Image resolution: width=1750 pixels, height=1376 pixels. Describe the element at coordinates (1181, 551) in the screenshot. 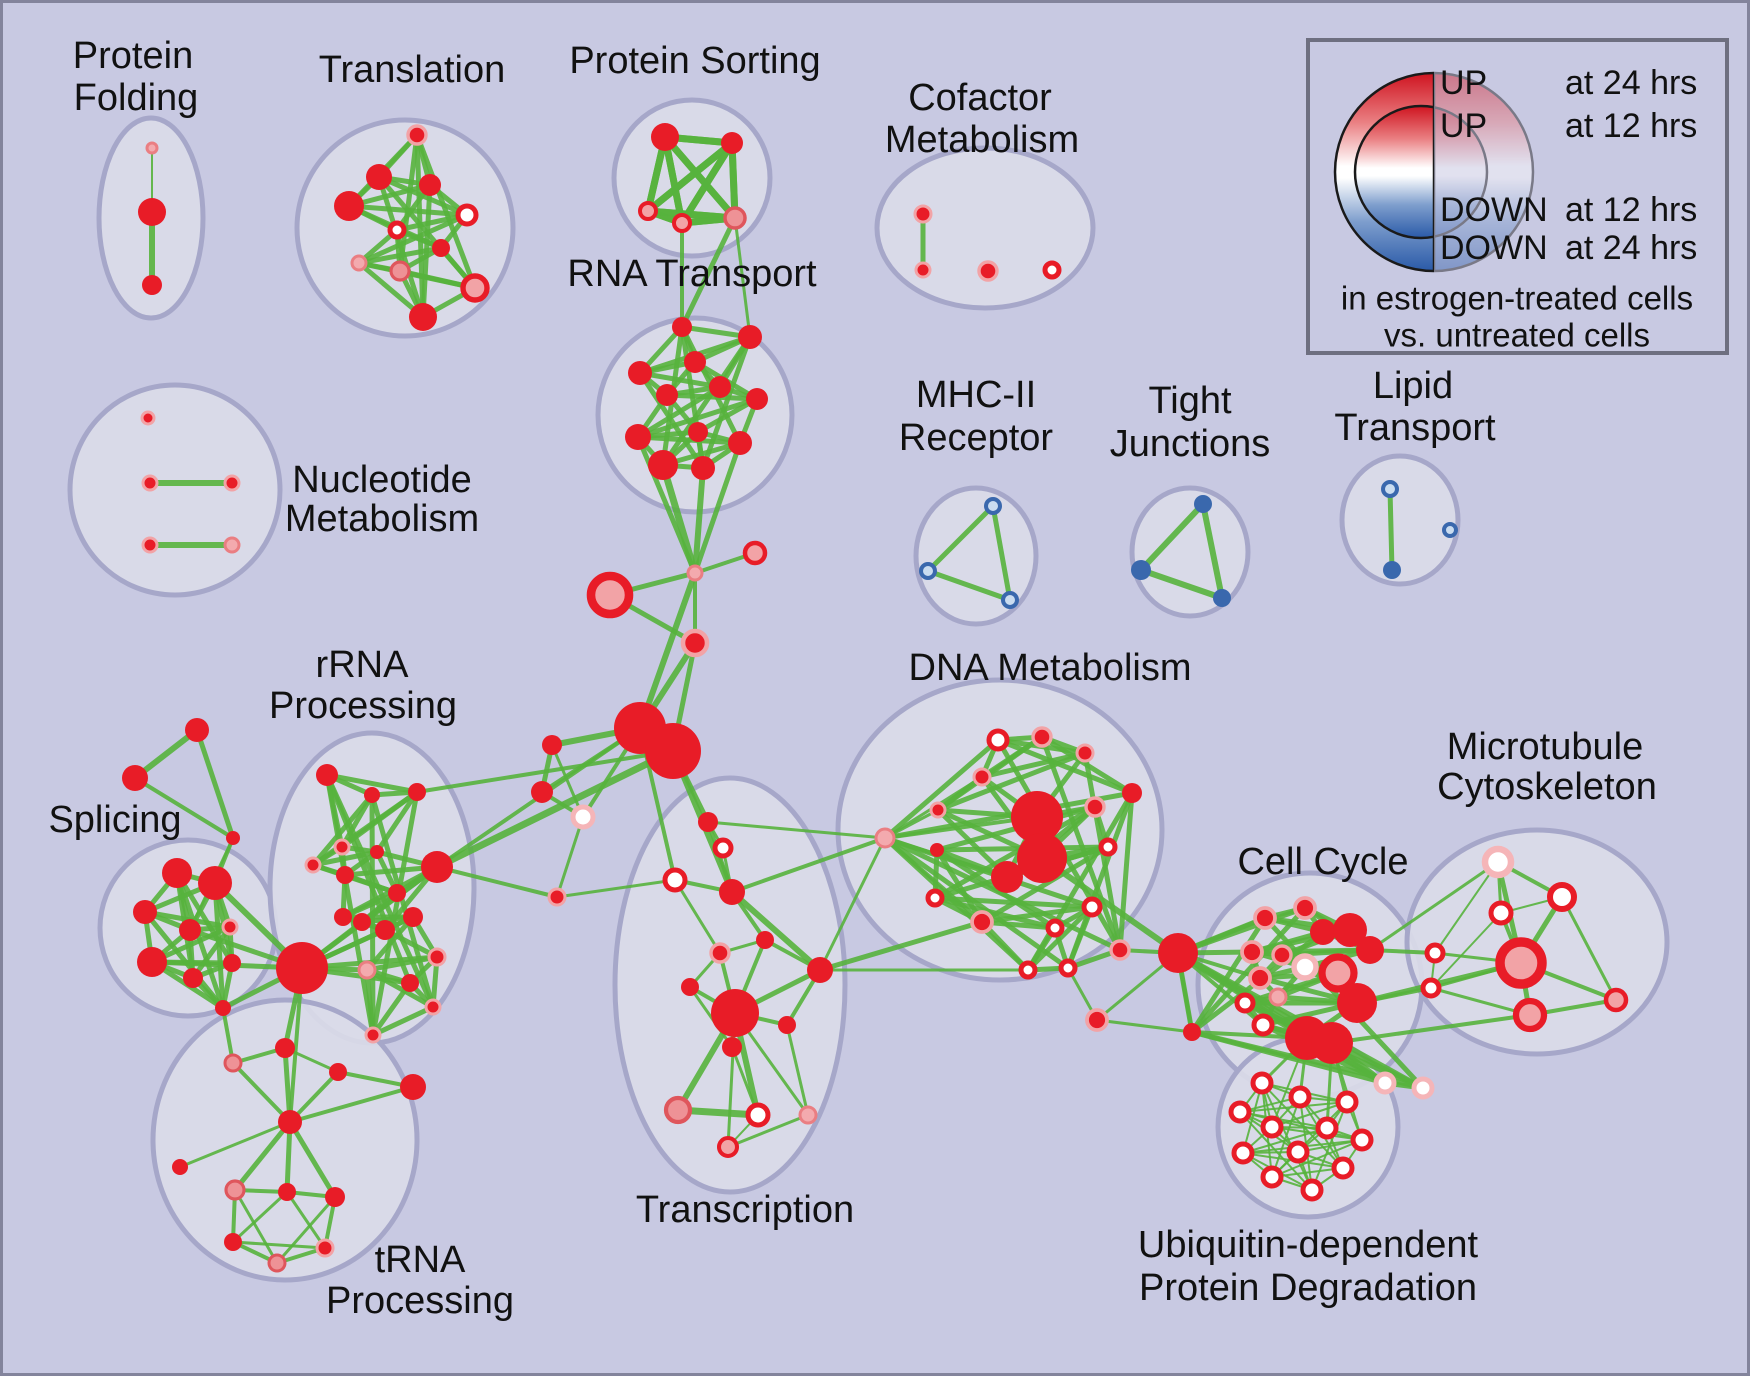

I see `nodes-tight-junctions` at that location.